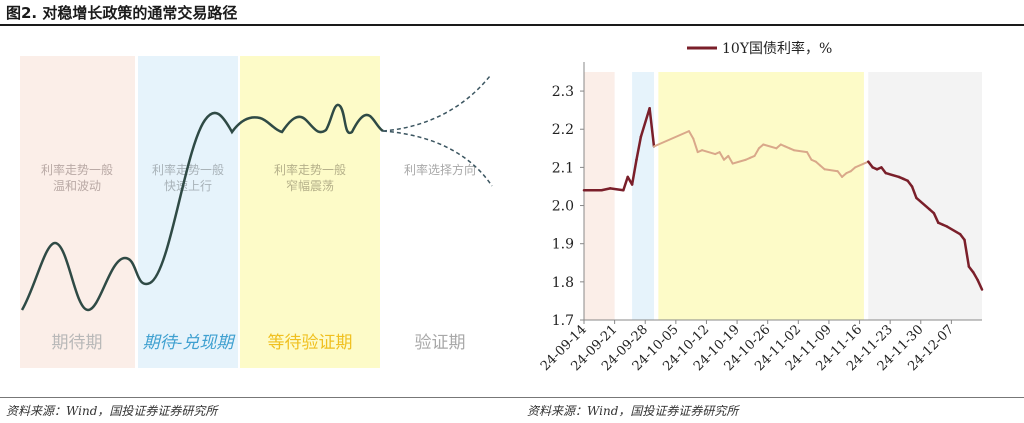  Describe the element at coordinates (77, 186) in the screenshot. I see `phase-desc-1b: 温和波动` at that location.